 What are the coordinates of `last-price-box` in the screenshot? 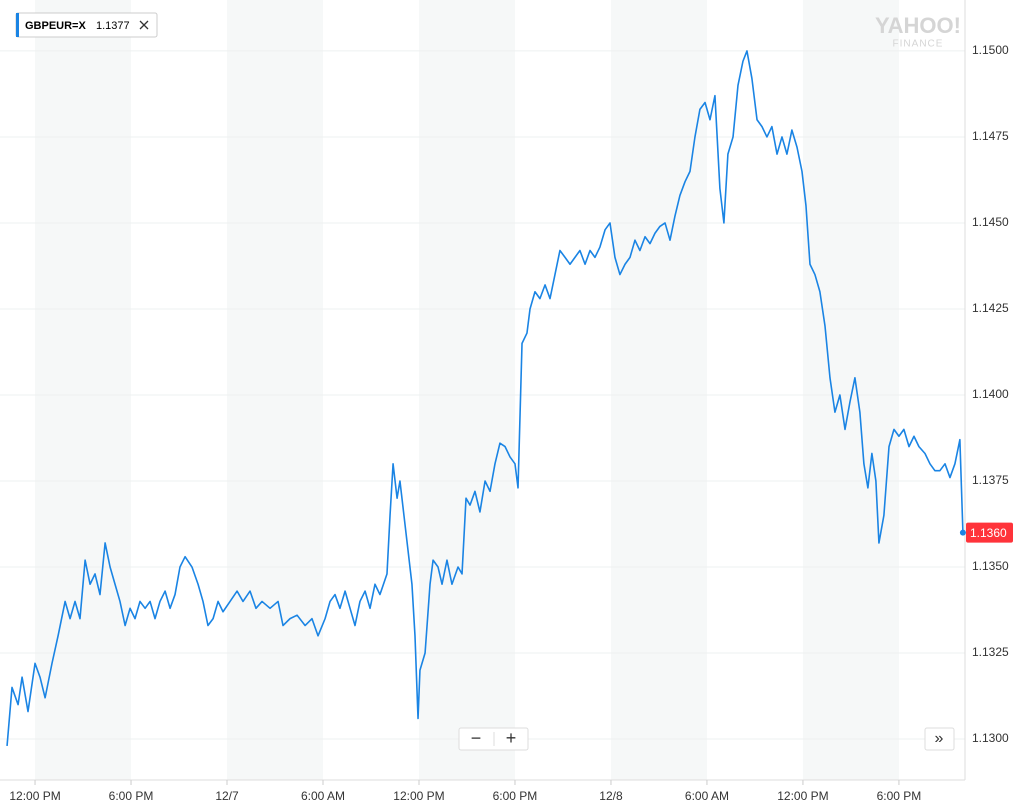 It's located at (989, 532).